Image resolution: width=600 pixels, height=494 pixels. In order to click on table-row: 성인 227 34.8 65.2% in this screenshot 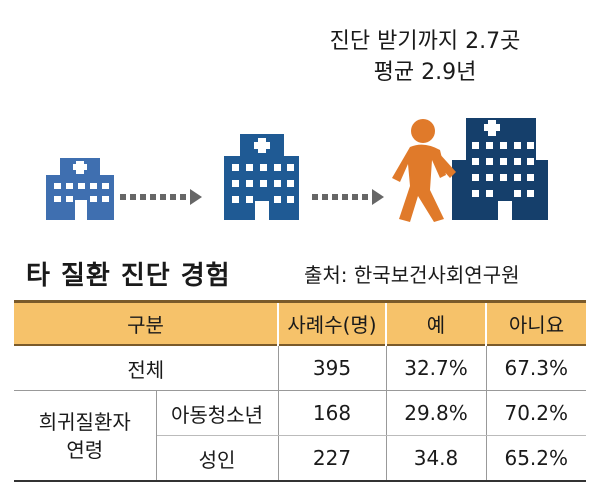, I will do `click(300, 458)`.